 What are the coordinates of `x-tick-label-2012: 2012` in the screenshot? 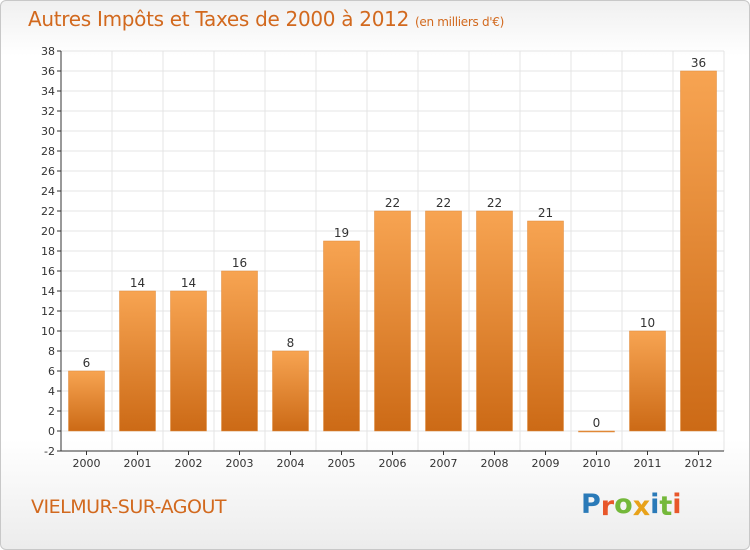 It's located at (699, 463).